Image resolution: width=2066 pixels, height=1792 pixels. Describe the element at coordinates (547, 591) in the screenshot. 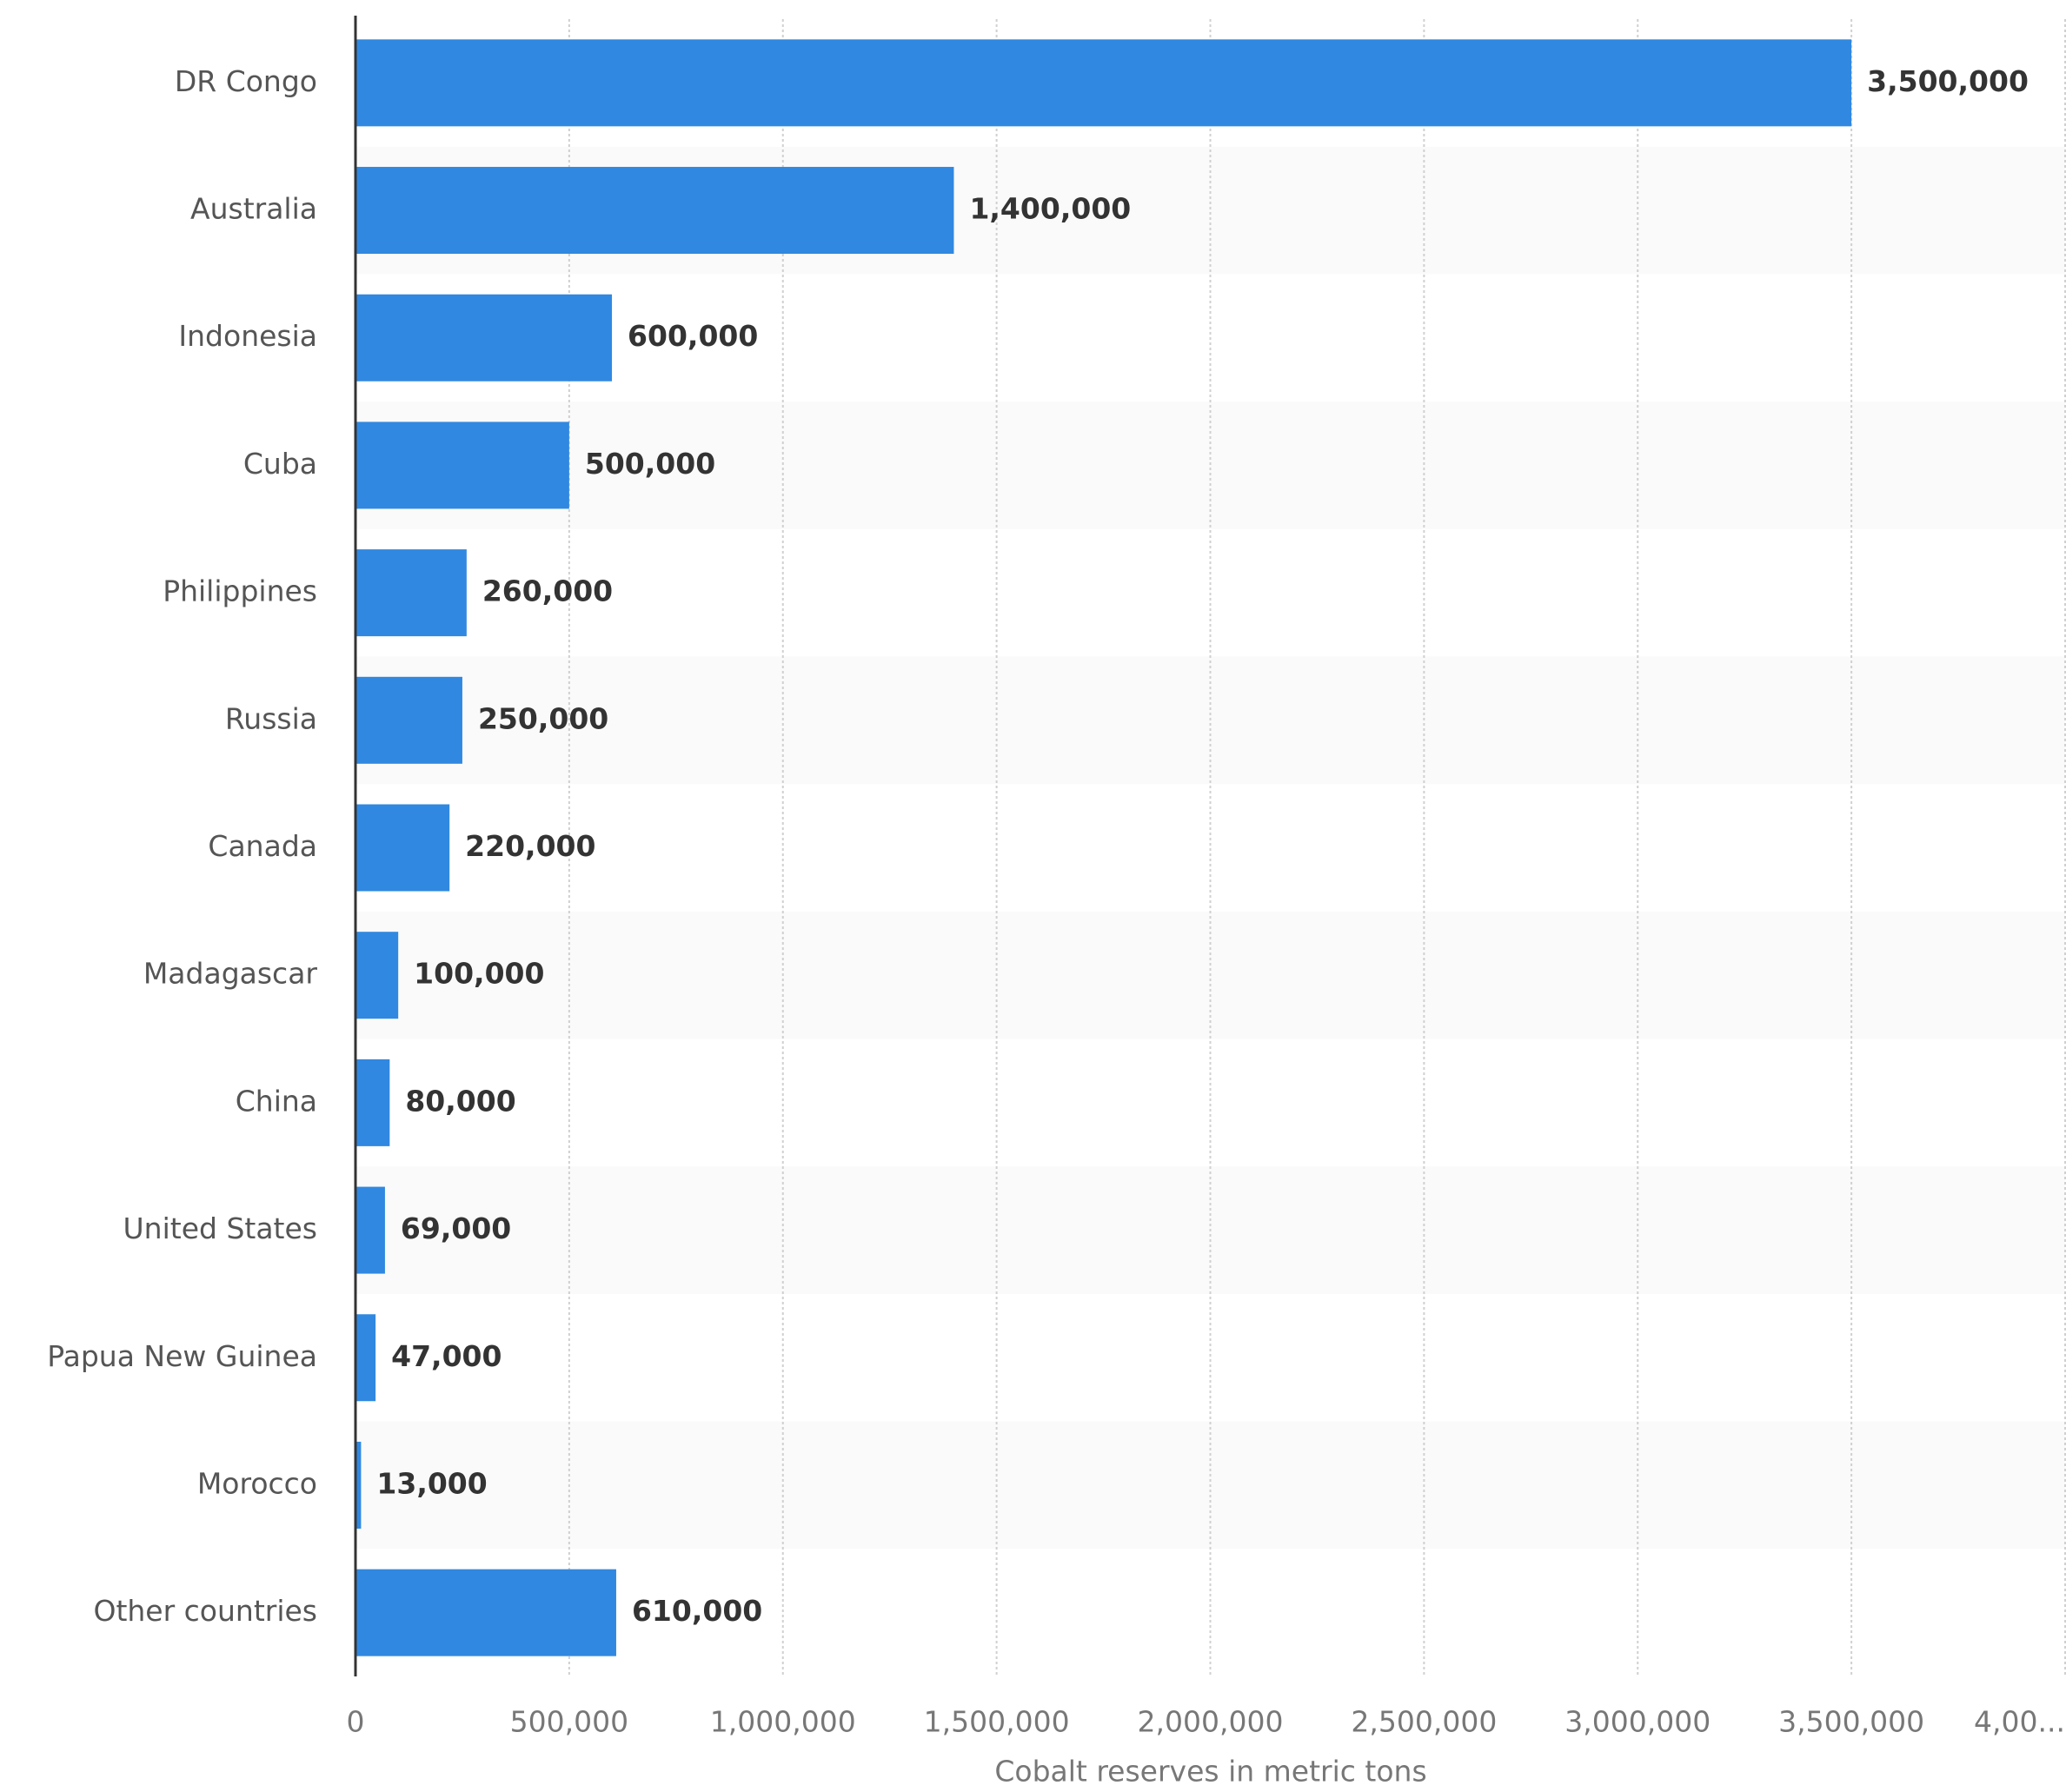

I see `data-label: 260,000` at that location.